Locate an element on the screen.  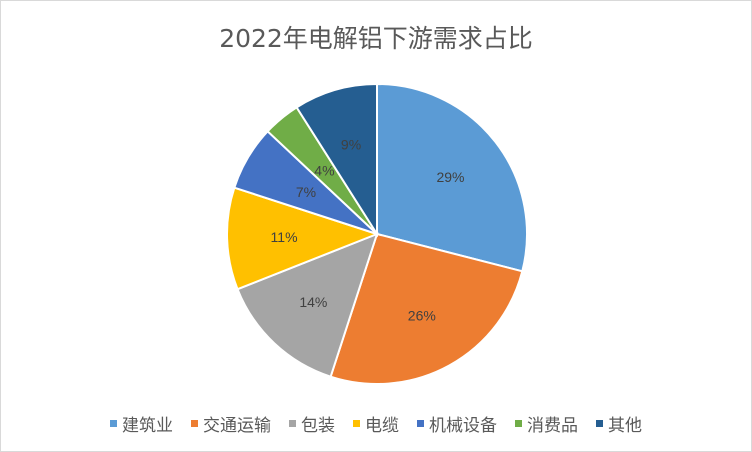
data-label: 7% is located at coordinates (306, 192).